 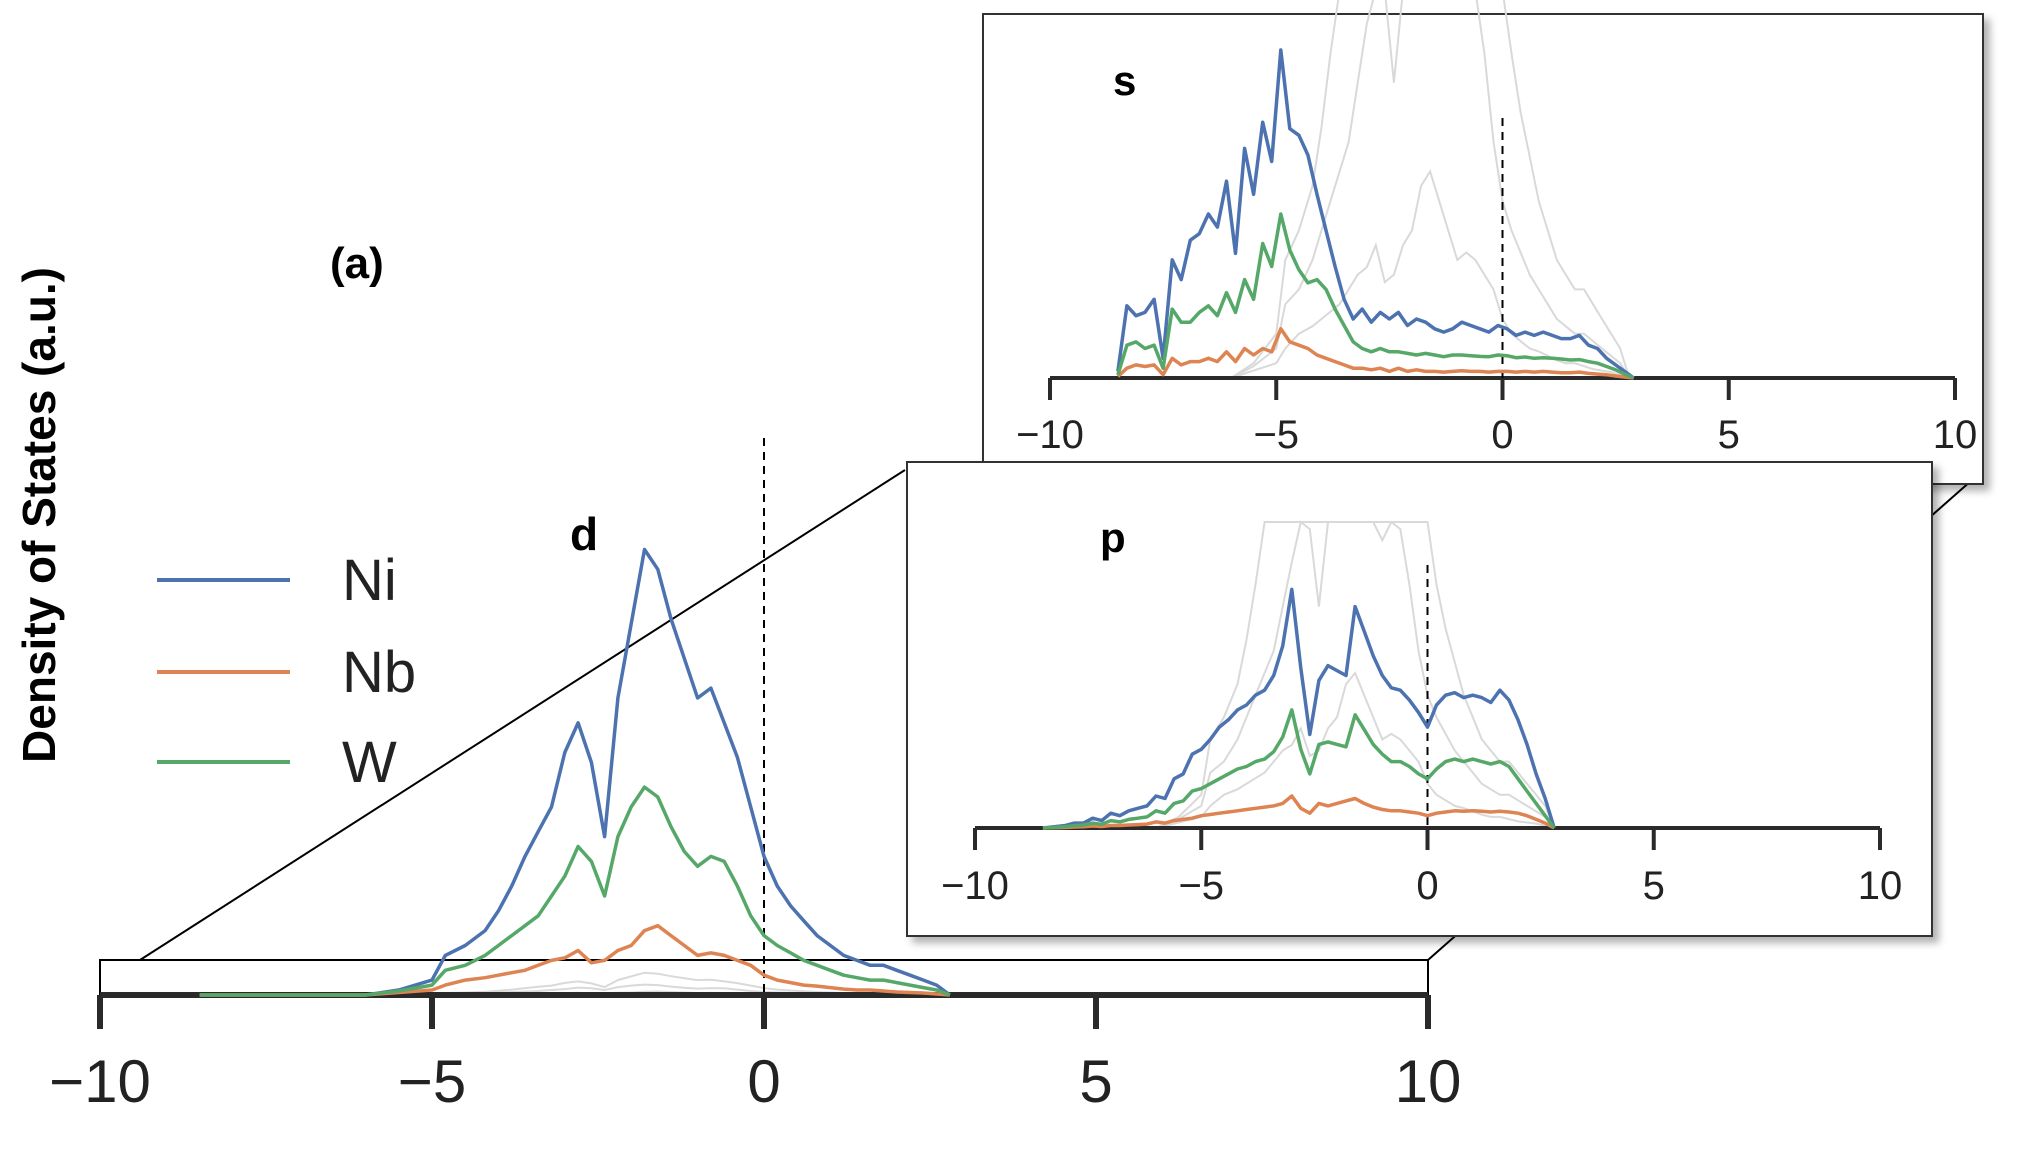 I want to click on legend-label-w: W, so click(x=369, y=762).